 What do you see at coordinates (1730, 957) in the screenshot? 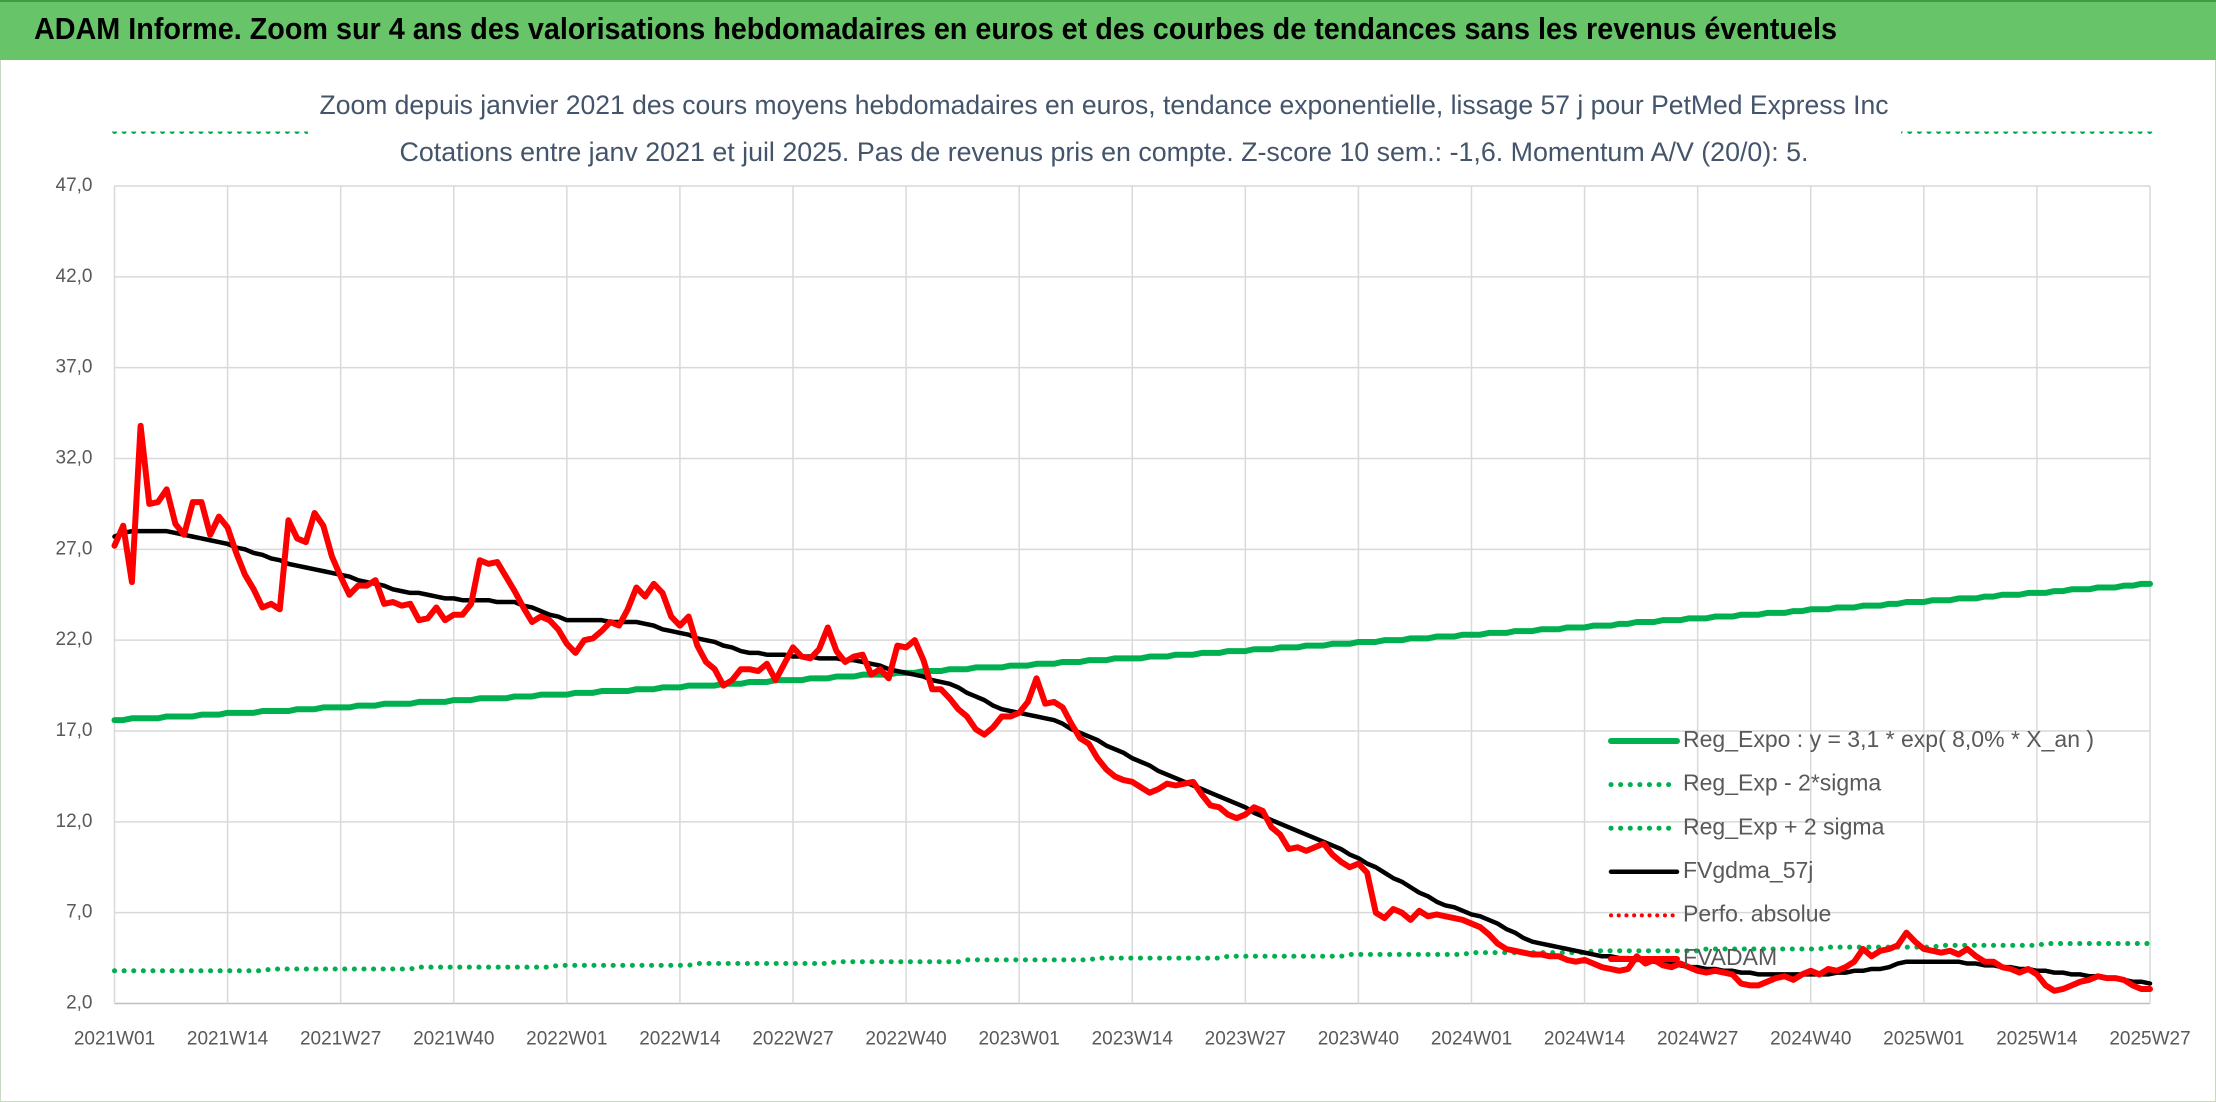
I see `legend-label: FVADAM` at bounding box center [1730, 957].